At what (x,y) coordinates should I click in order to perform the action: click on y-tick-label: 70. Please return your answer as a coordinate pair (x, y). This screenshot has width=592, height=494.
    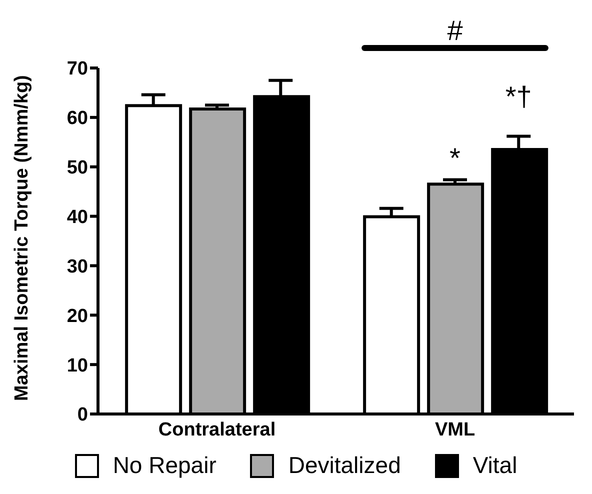
    Looking at the image, I should click on (77, 69).